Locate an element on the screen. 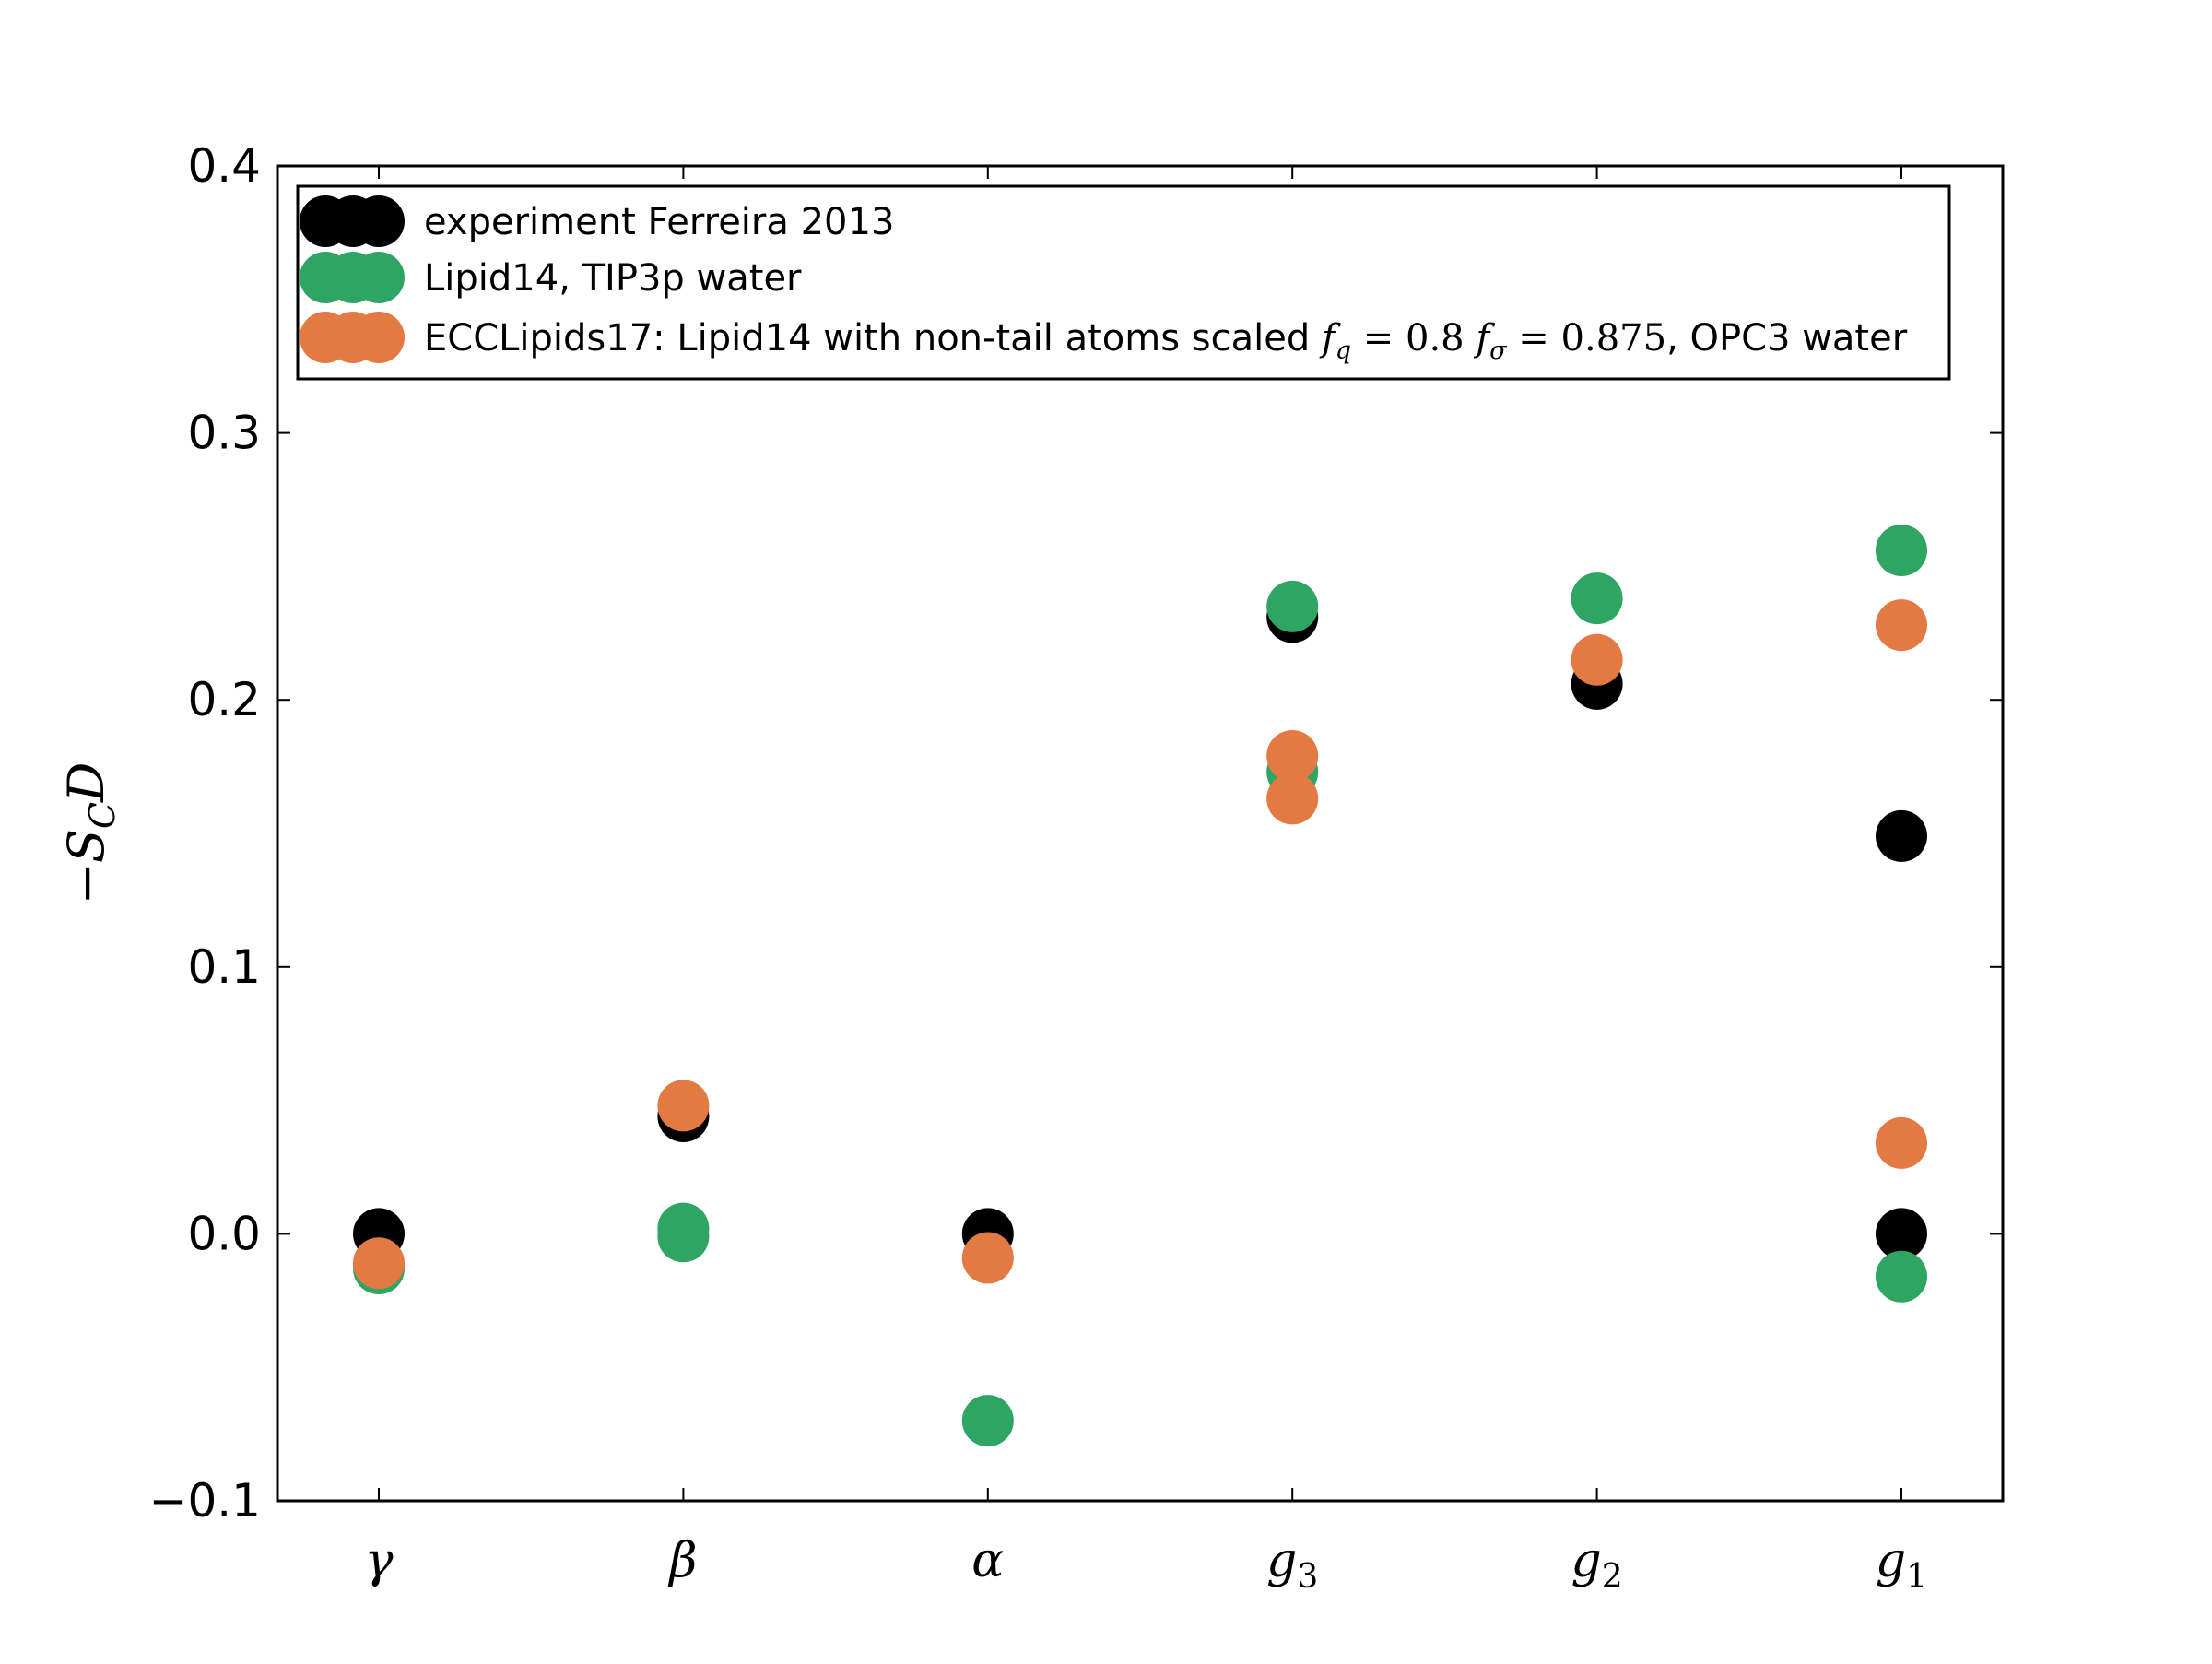 The image size is (2212, 1664). ytick-label: 0.1 is located at coordinates (224, 967).